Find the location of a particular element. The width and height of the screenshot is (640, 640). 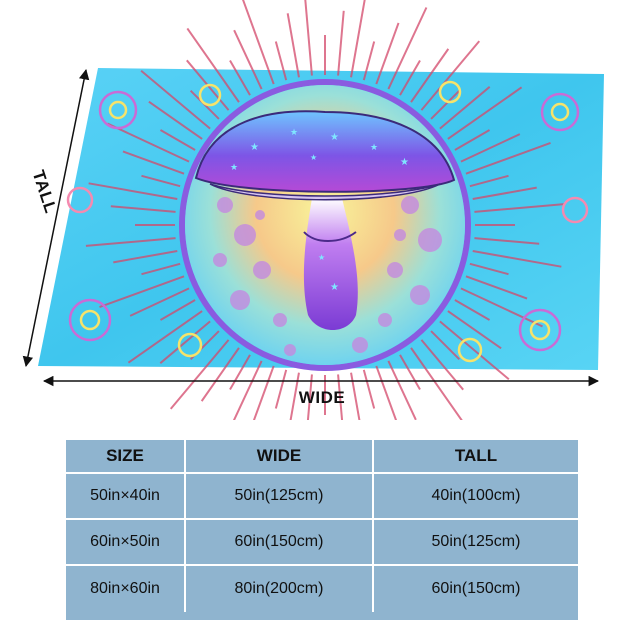

header-wide: WIDE is located at coordinates (280, 457).